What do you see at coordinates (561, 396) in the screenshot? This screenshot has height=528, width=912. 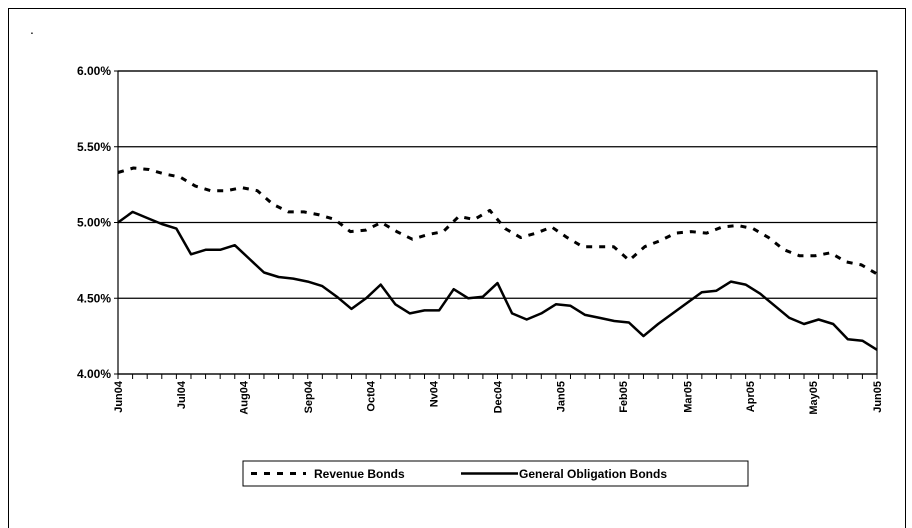 I see `x-tick-label: Jan05` at bounding box center [561, 396].